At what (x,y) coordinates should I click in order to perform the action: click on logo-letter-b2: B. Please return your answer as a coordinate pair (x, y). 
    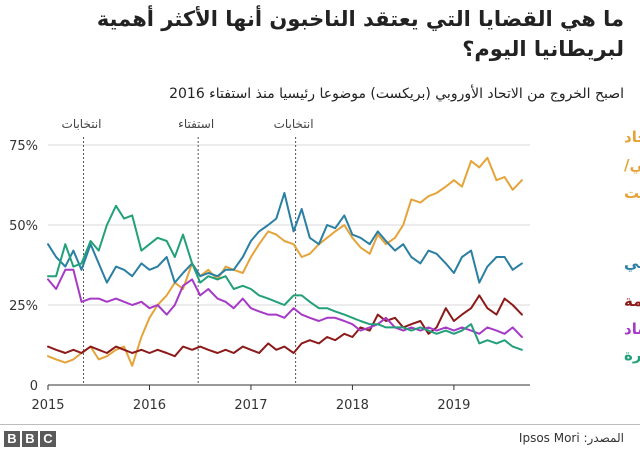
    Looking at the image, I should click on (30, 439).